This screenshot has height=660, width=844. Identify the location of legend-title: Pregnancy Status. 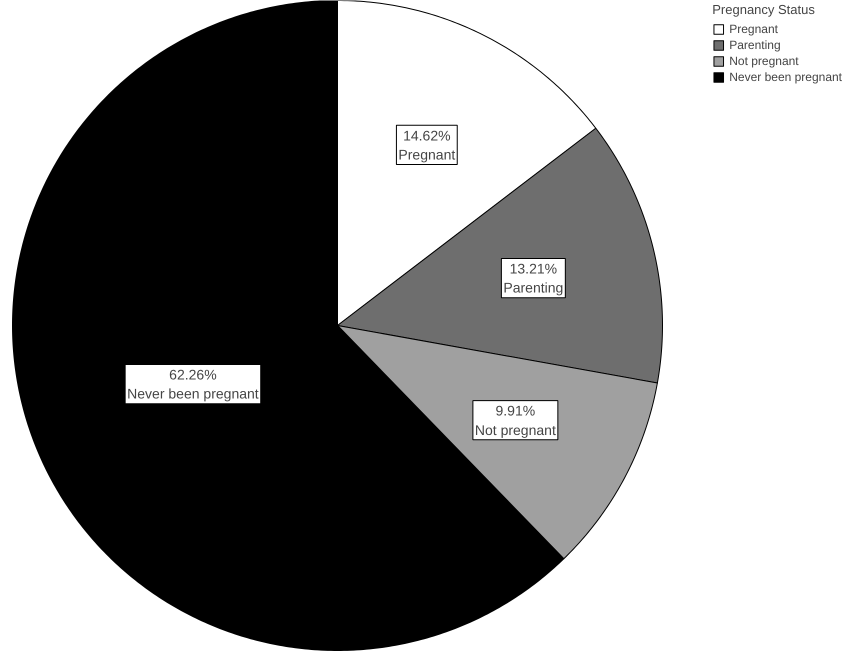
(764, 9).